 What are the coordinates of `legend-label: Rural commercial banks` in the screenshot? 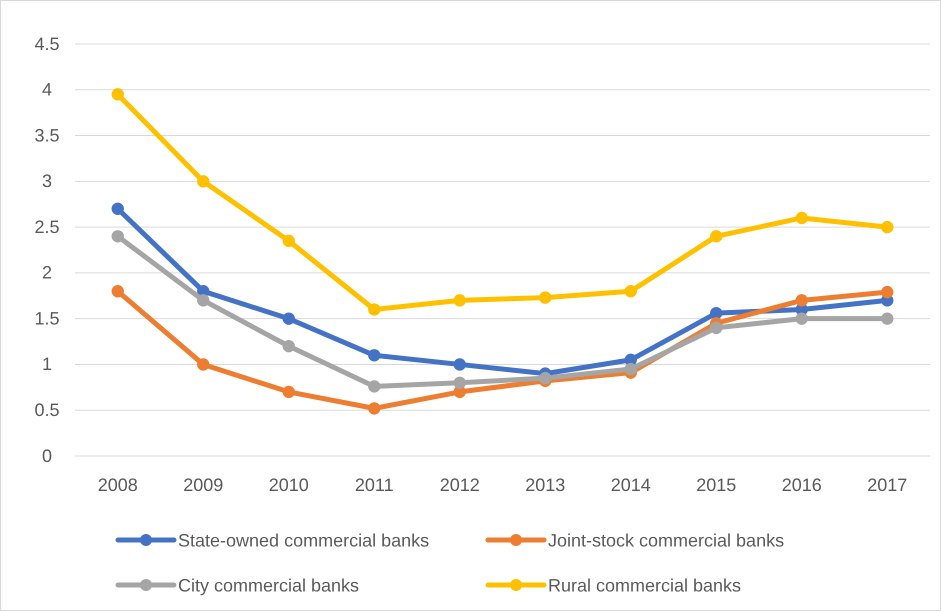 It's located at (645, 585).